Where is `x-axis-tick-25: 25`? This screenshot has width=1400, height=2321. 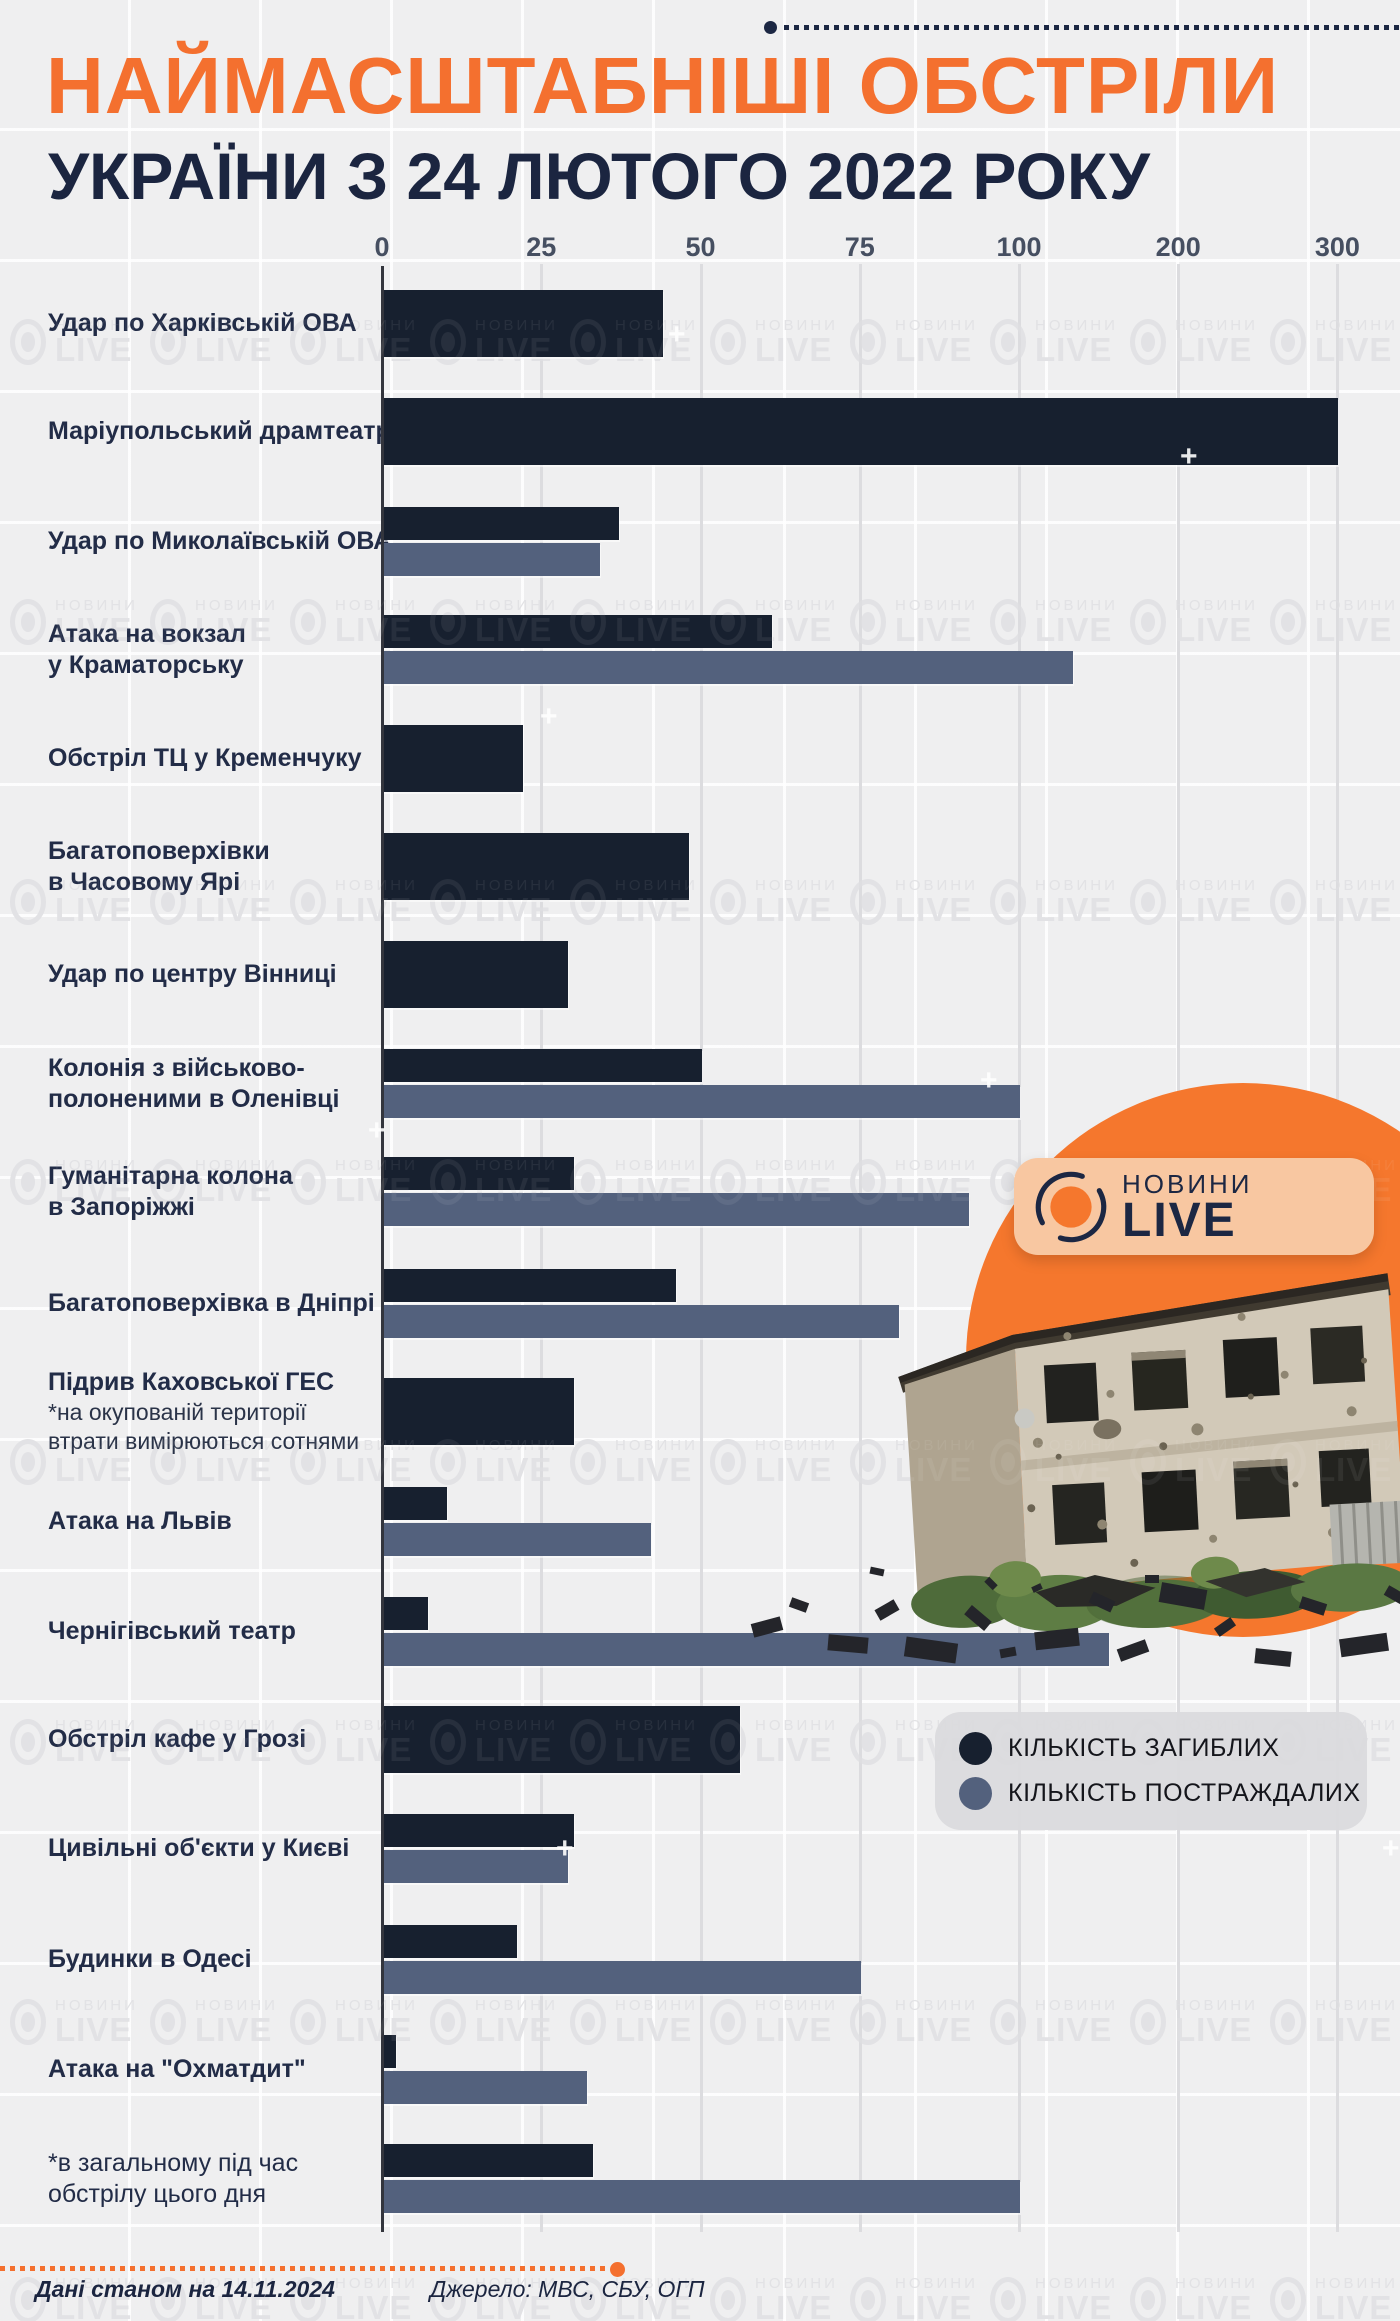
x-axis-tick-25: 25 is located at coordinates (541, 247).